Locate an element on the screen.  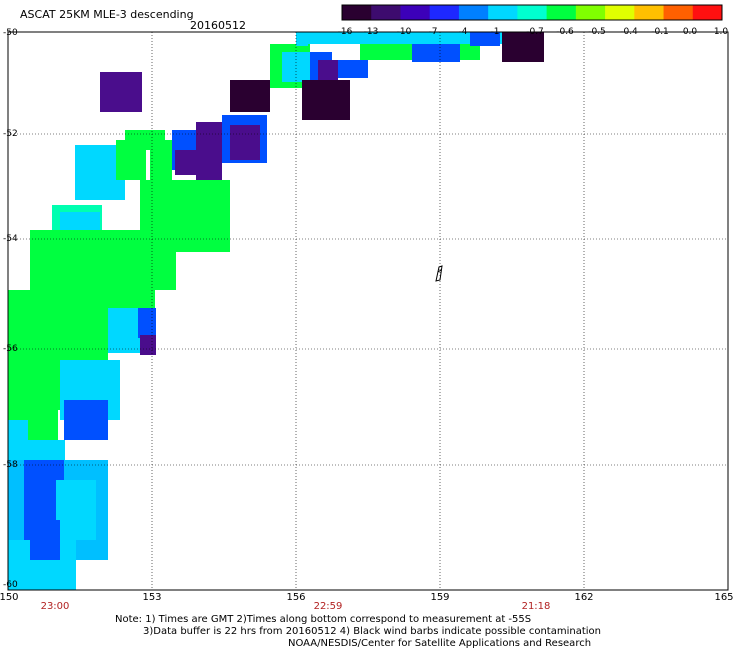
colorbar-label: -0.6 is located at coordinates (565, 32).